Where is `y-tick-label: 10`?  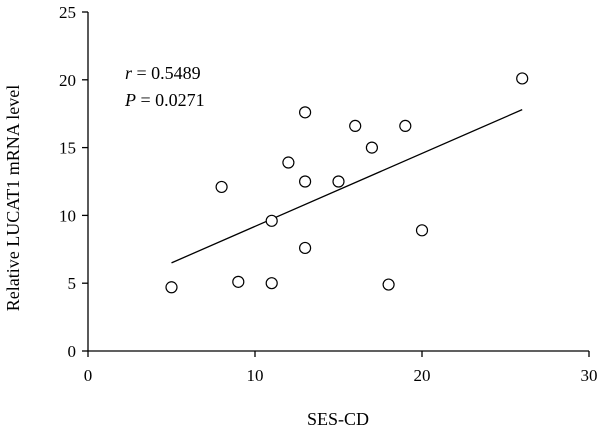 y-tick-label: 10 is located at coordinates (67, 215).